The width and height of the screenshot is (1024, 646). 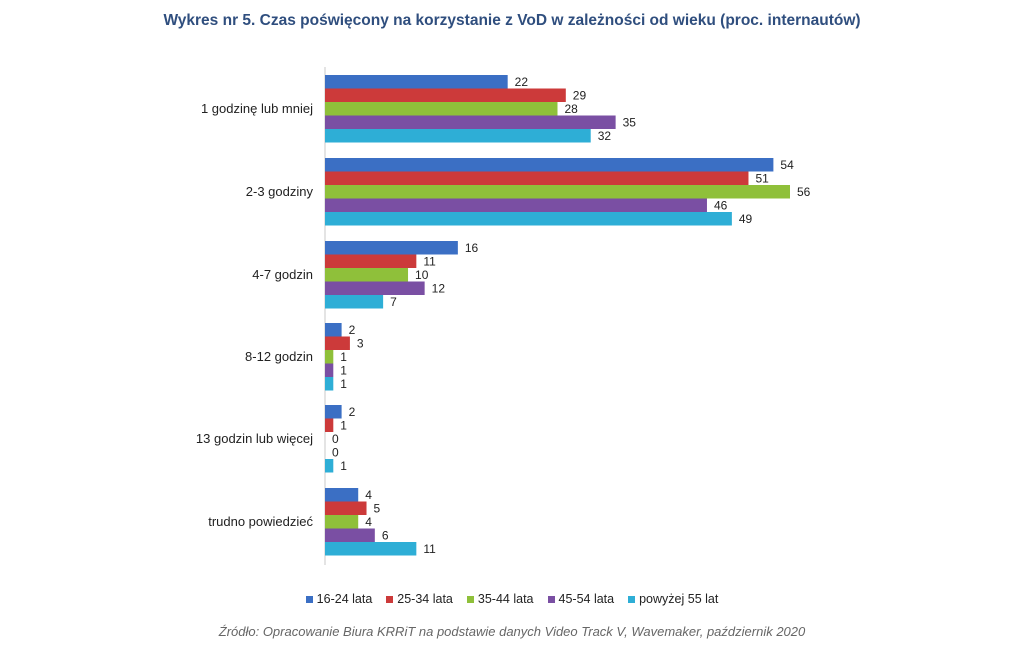 What do you see at coordinates (422, 275) in the screenshot?
I see `data-label: 10` at bounding box center [422, 275].